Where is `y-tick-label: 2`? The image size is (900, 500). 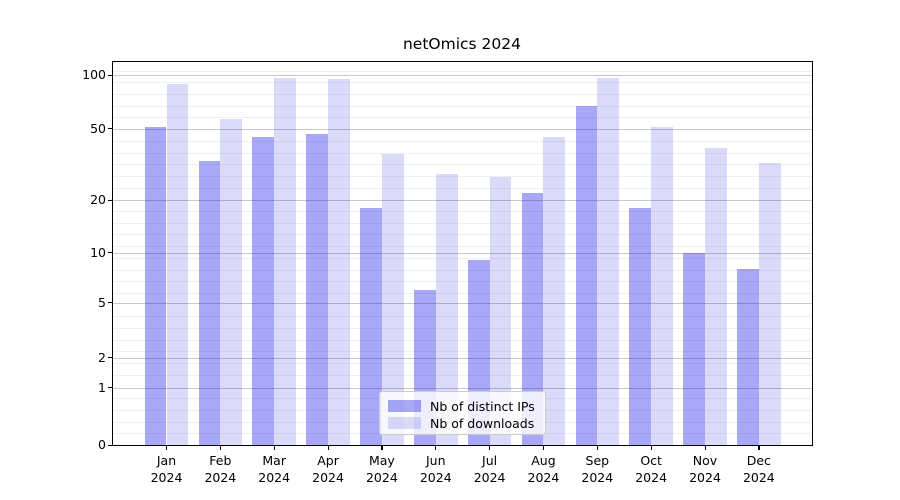 y-tick-label: 2 is located at coordinates (102, 357).